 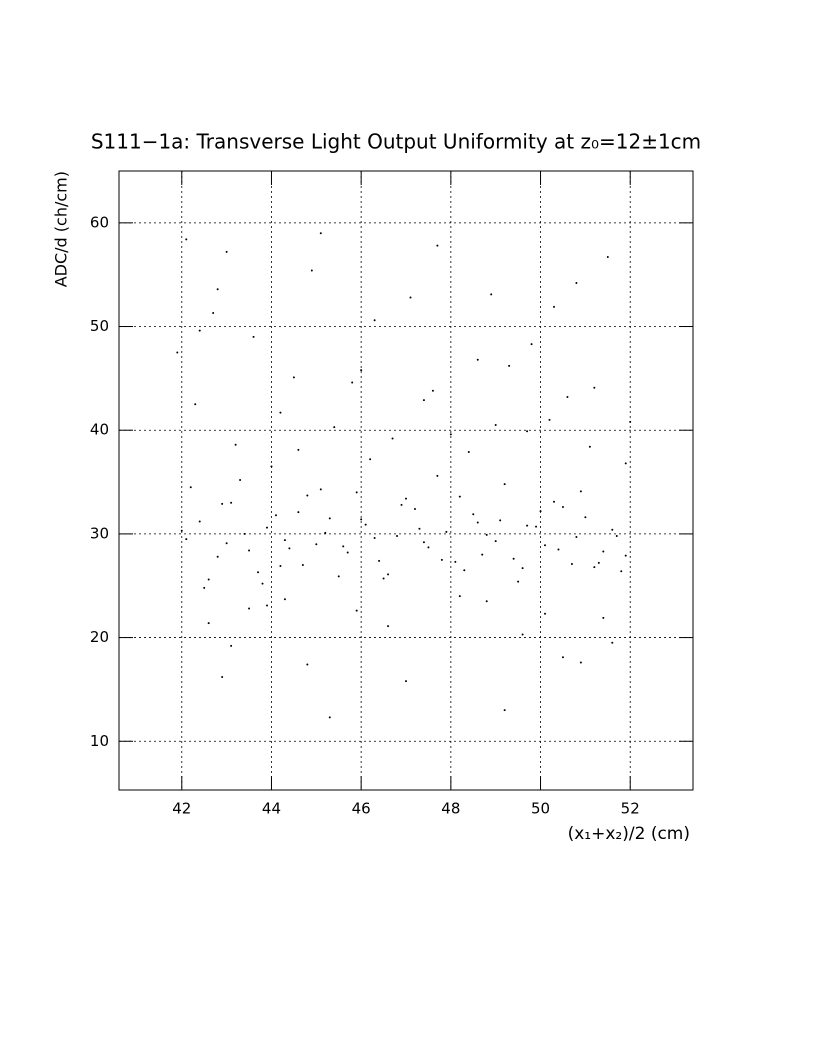 What do you see at coordinates (361, 809) in the screenshot?
I see `x-tick-label: 46` at bounding box center [361, 809].